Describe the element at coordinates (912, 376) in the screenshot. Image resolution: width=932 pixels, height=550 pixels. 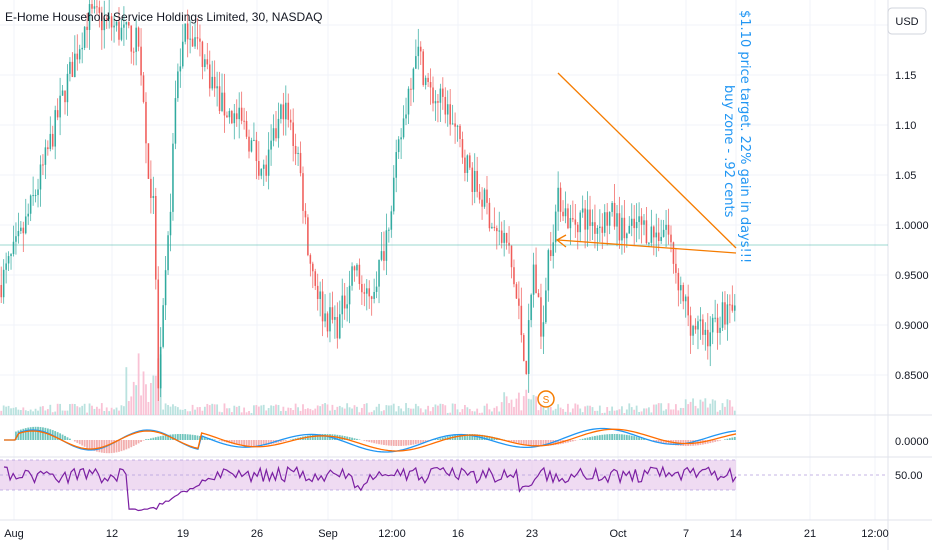
I see `price-tick-label: 0.8500` at that location.